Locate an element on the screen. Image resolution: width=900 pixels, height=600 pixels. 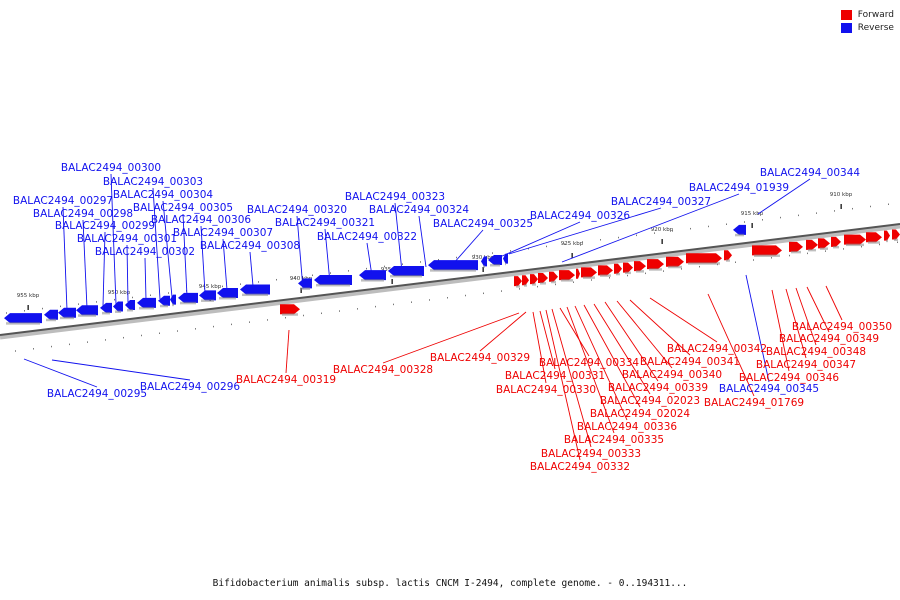
reverse-gene-label: BALAC2494_00325 is located at coordinates (483, 224).